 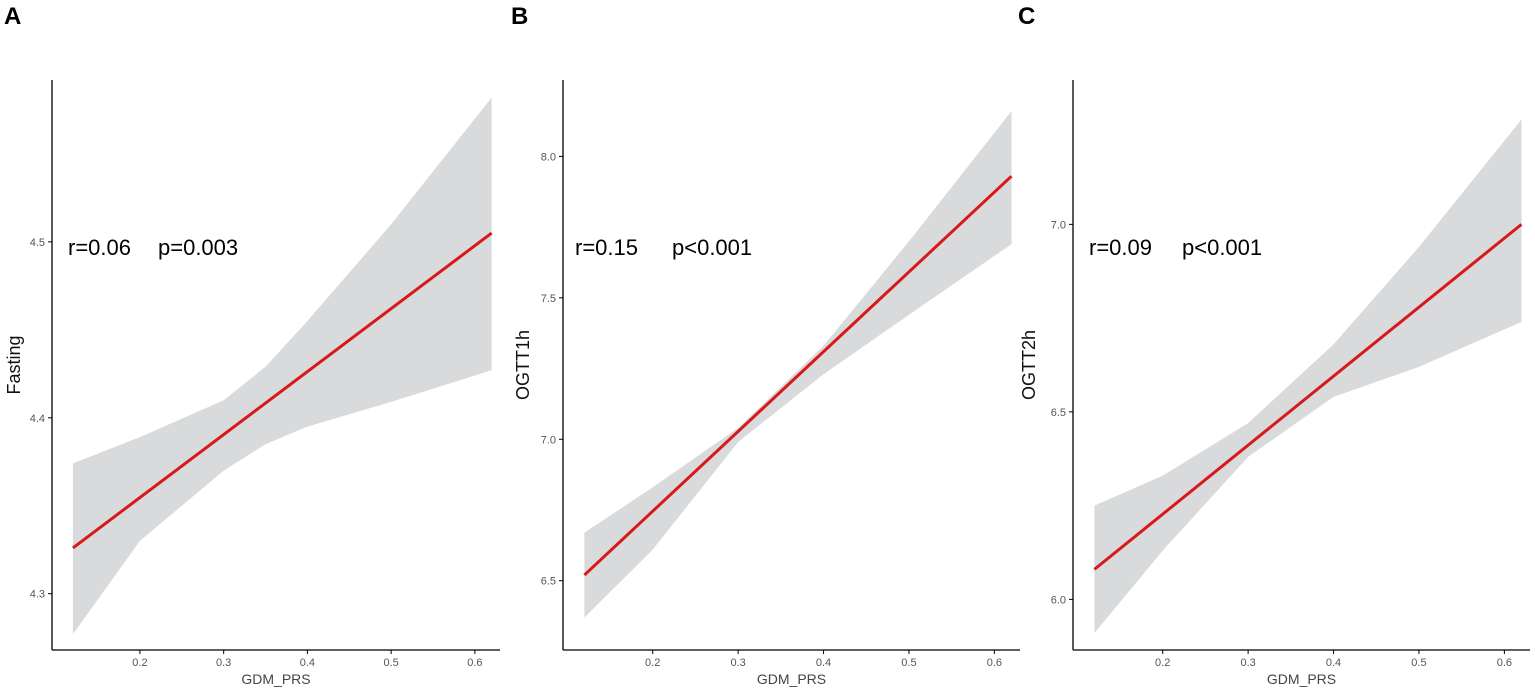 I want to click on panel-letter-b: B, so click(x=519, y=16).